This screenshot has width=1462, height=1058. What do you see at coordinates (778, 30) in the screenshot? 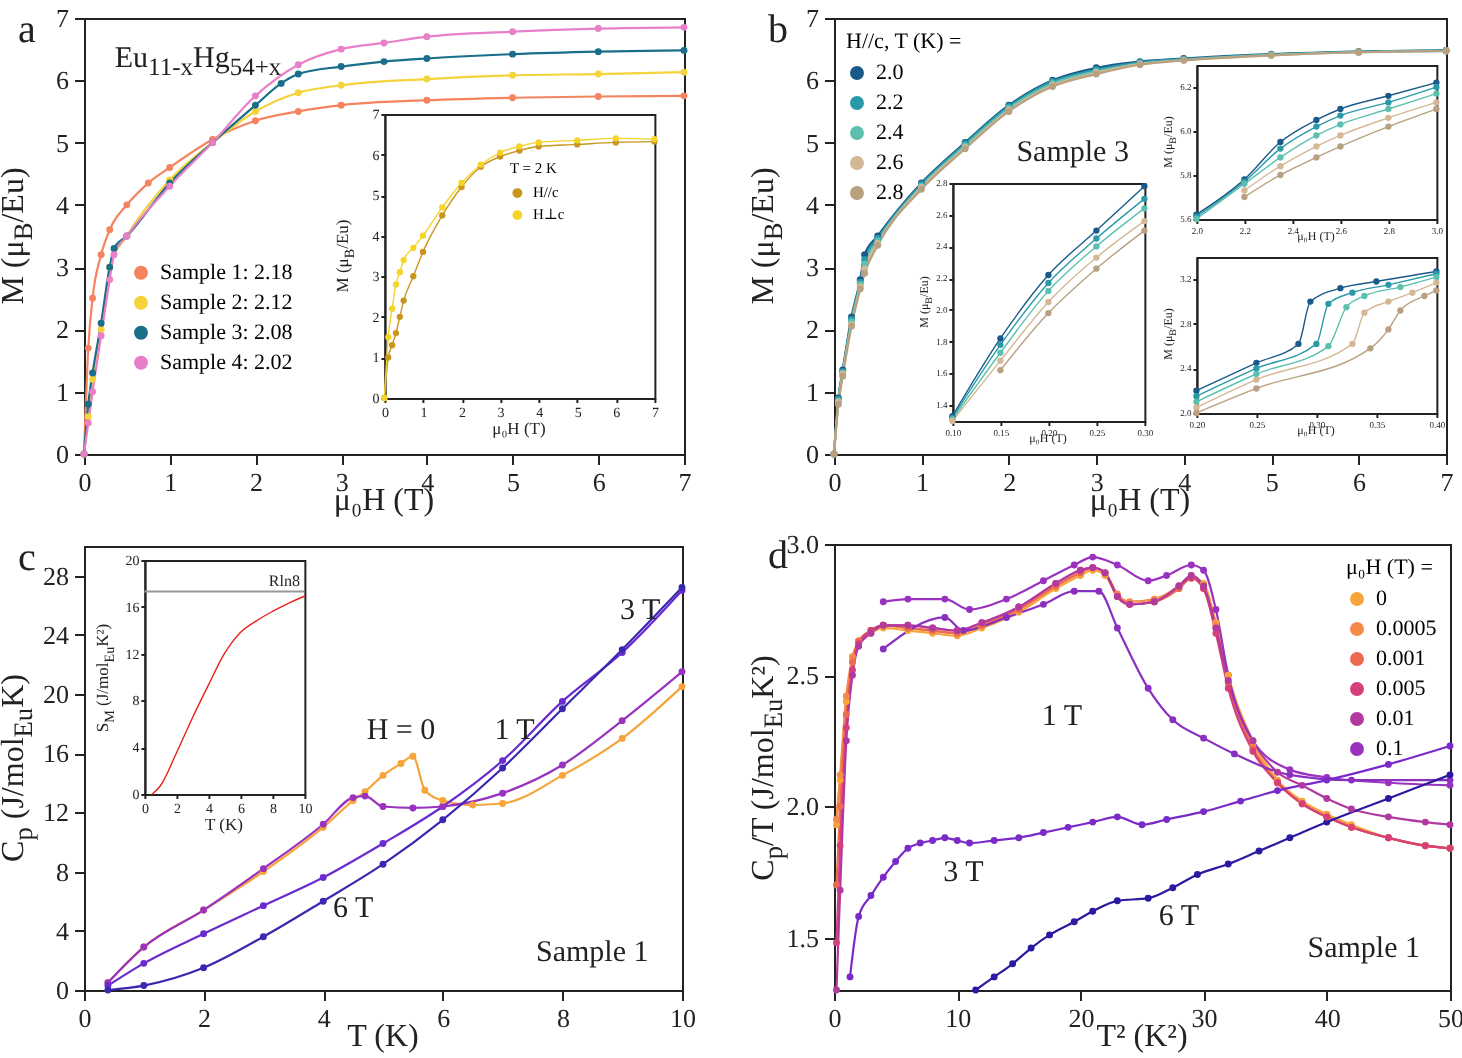
I see `chart-title: b` at bounding box center [778, 30].